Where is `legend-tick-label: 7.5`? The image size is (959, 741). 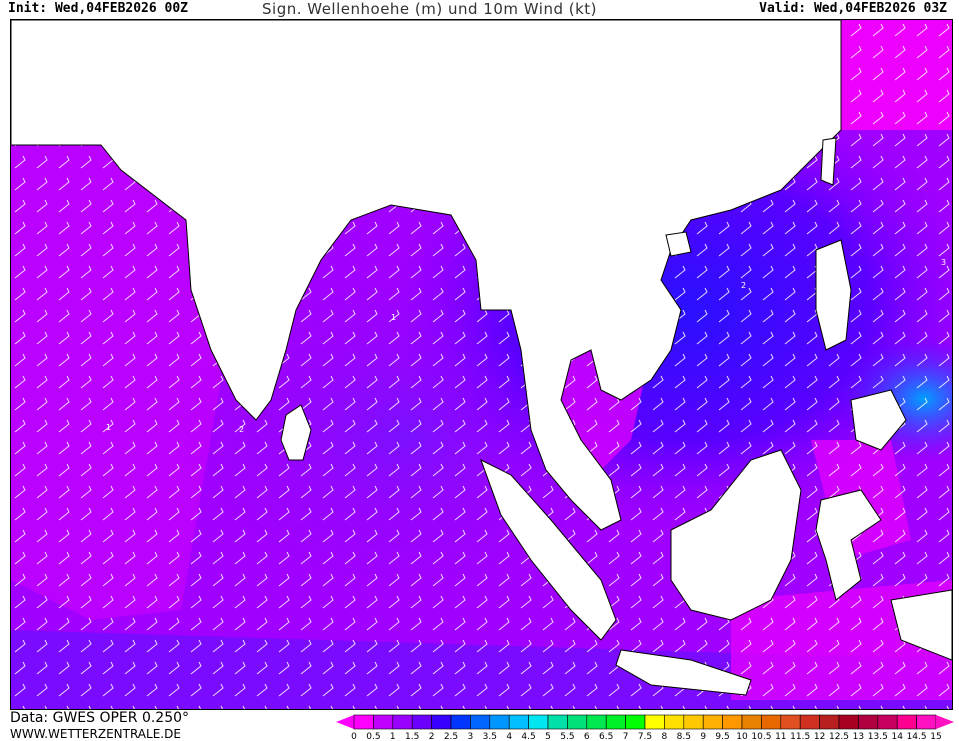
legend-tick-label: 7.5 is located at coordinates (645, 736).